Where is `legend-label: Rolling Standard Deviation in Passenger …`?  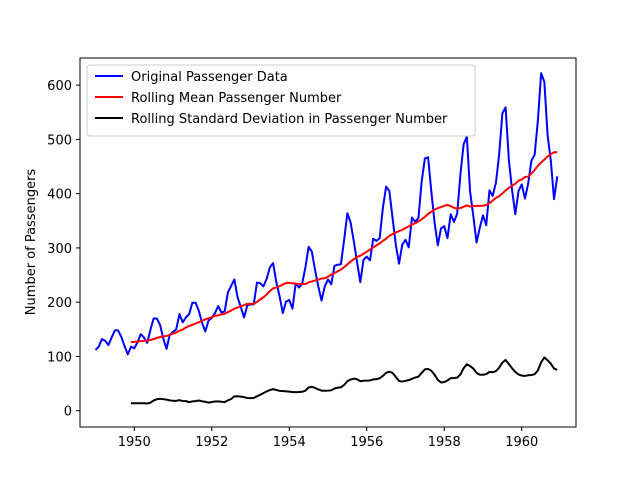 legend-label: Rolling Standard Deviation in Passenger … is located at coordinates (289, 119).